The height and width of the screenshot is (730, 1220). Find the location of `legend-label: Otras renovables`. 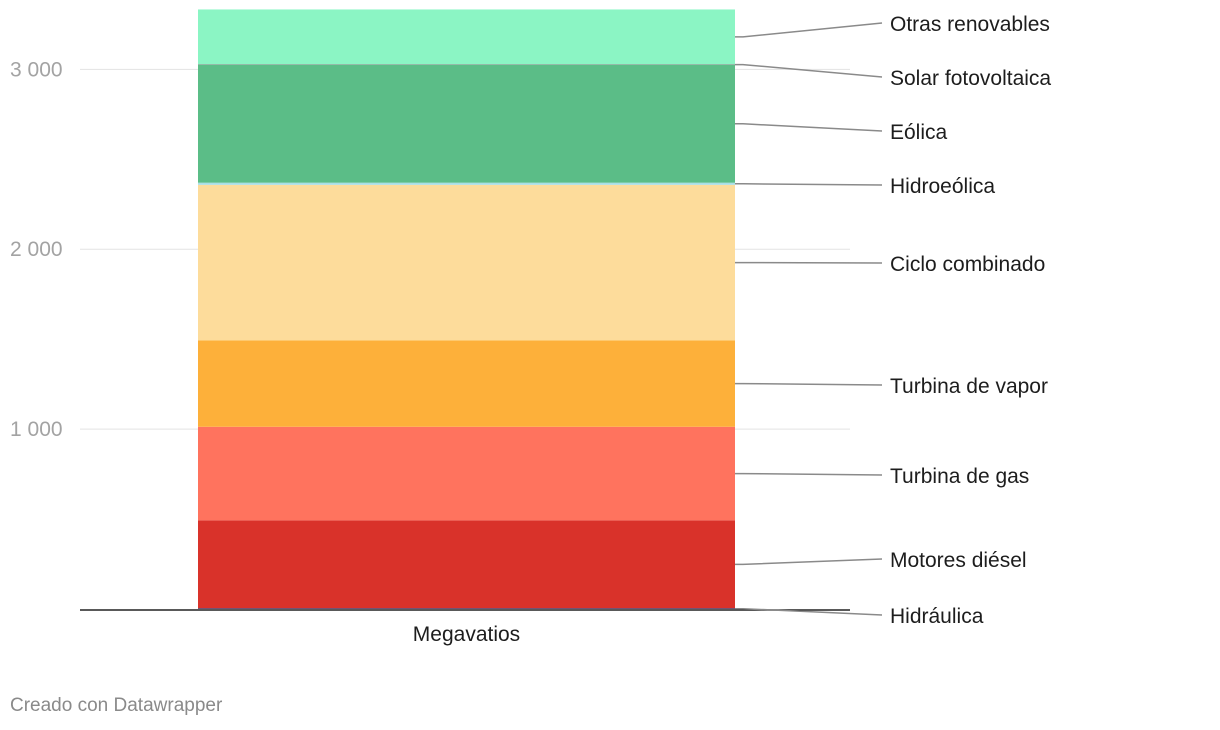

legend-label: Otras renovables is located at coordinates (970, 24).